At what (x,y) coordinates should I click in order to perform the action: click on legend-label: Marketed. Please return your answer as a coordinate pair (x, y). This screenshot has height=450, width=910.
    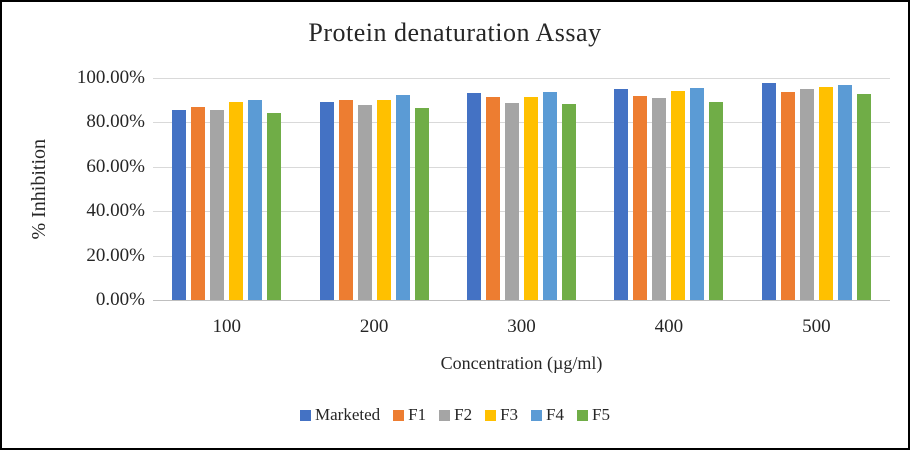
    Looking at the image, I should click on (348, 414).